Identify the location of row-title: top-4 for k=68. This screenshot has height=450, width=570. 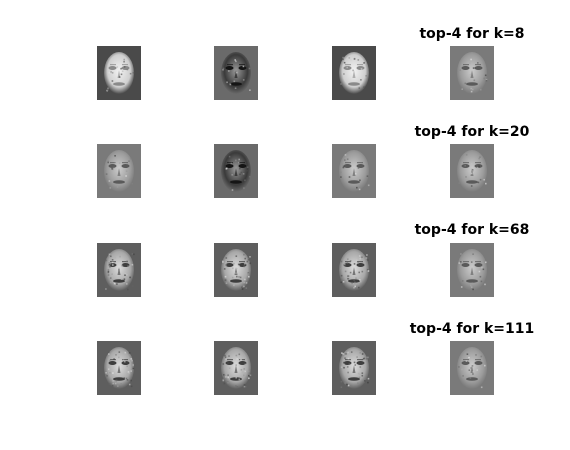
(472, 230).